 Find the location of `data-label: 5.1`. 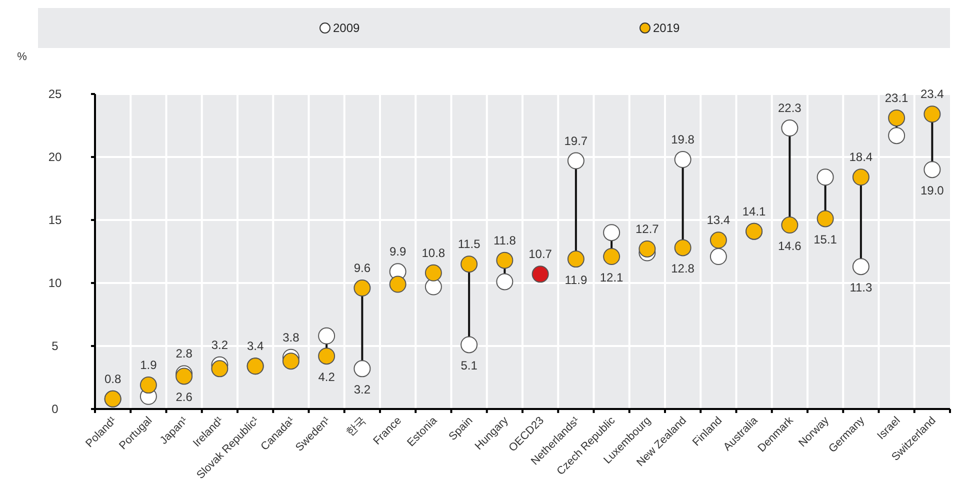

data-label: 5.1 is located at coordinates (469, 365).